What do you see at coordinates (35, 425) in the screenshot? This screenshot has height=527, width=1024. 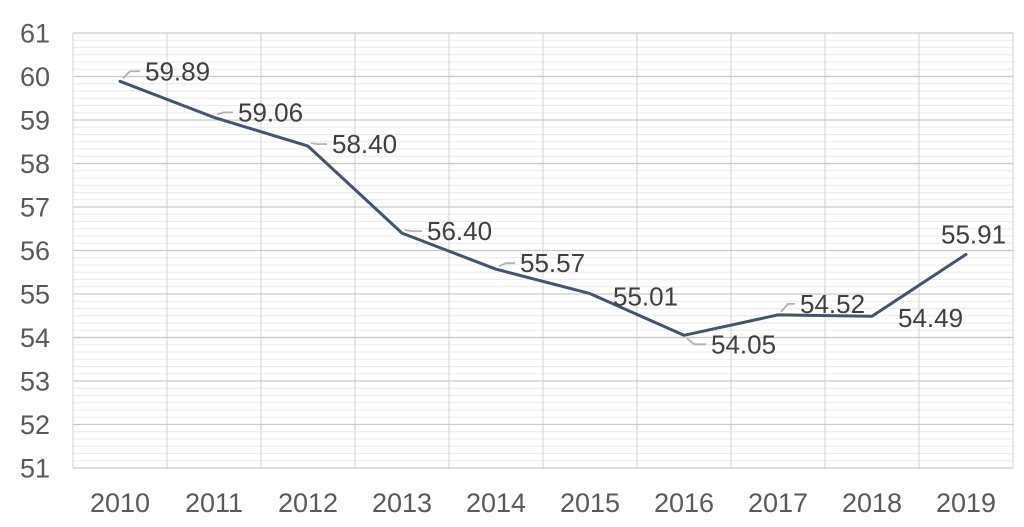 I see `y-axis-tick-label: 52` at bounding box center [35, 425].